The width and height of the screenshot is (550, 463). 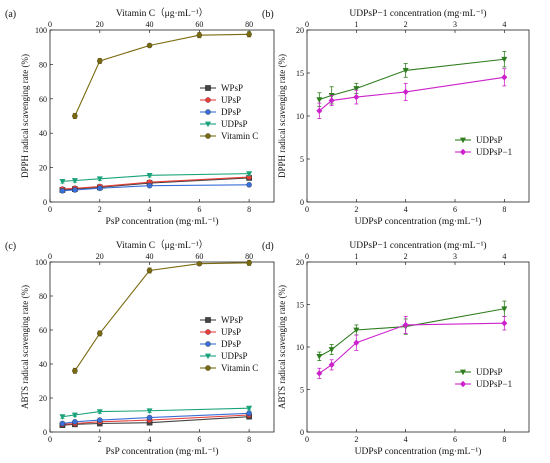 I want to click on legend-label: Vitamin C, so click(x=239, y=368).